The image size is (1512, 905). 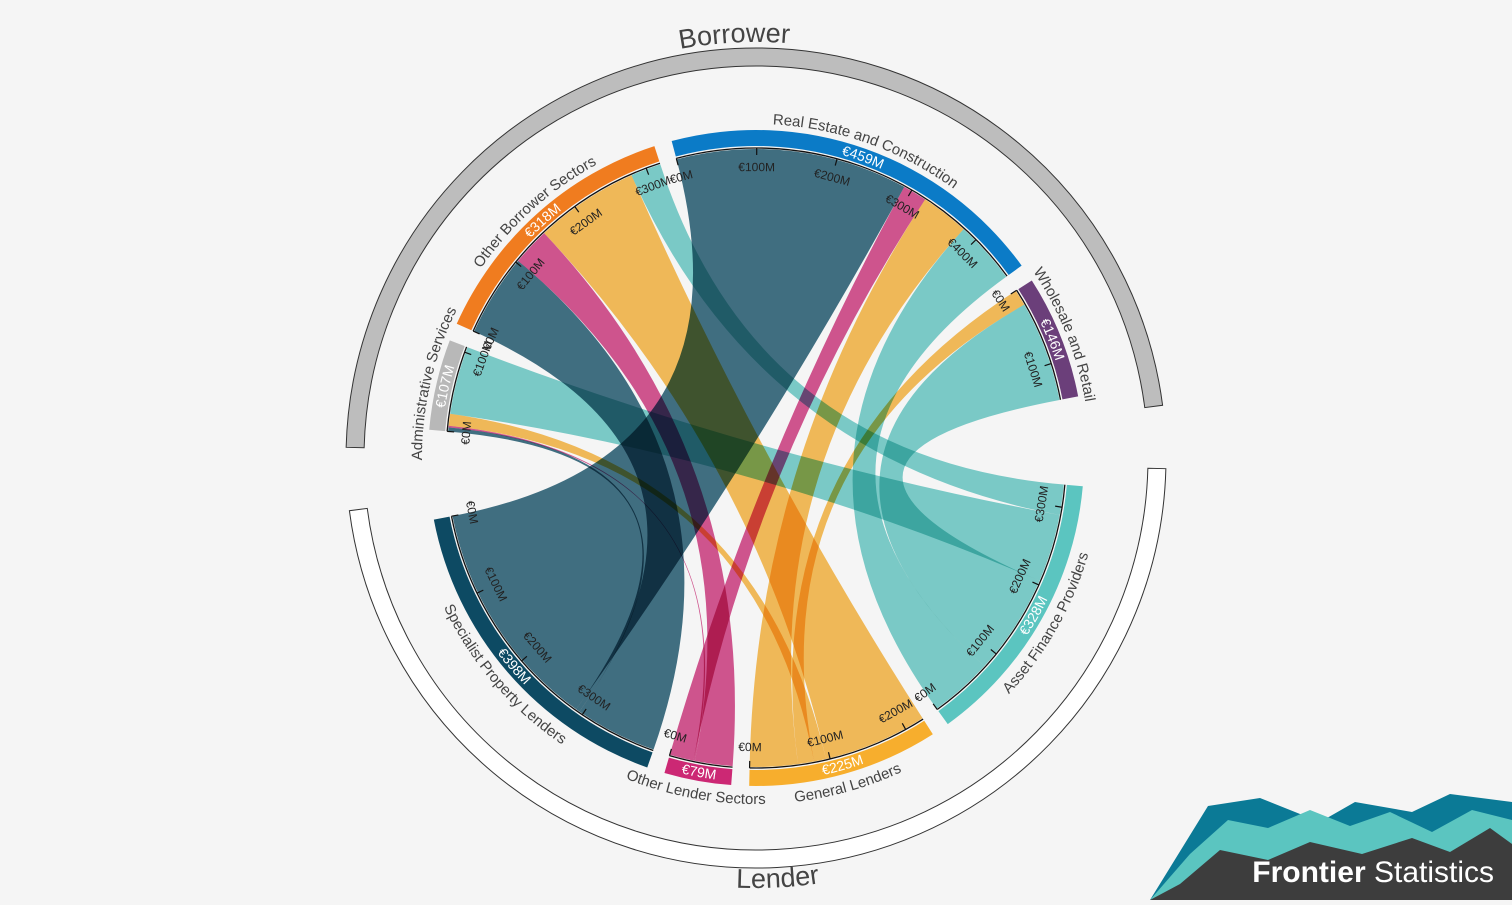 What do you see at coordinates (1308, 872) in the screenshot?
I see `brand-name-bold: Frontier` at bounding box center [1308, 872].